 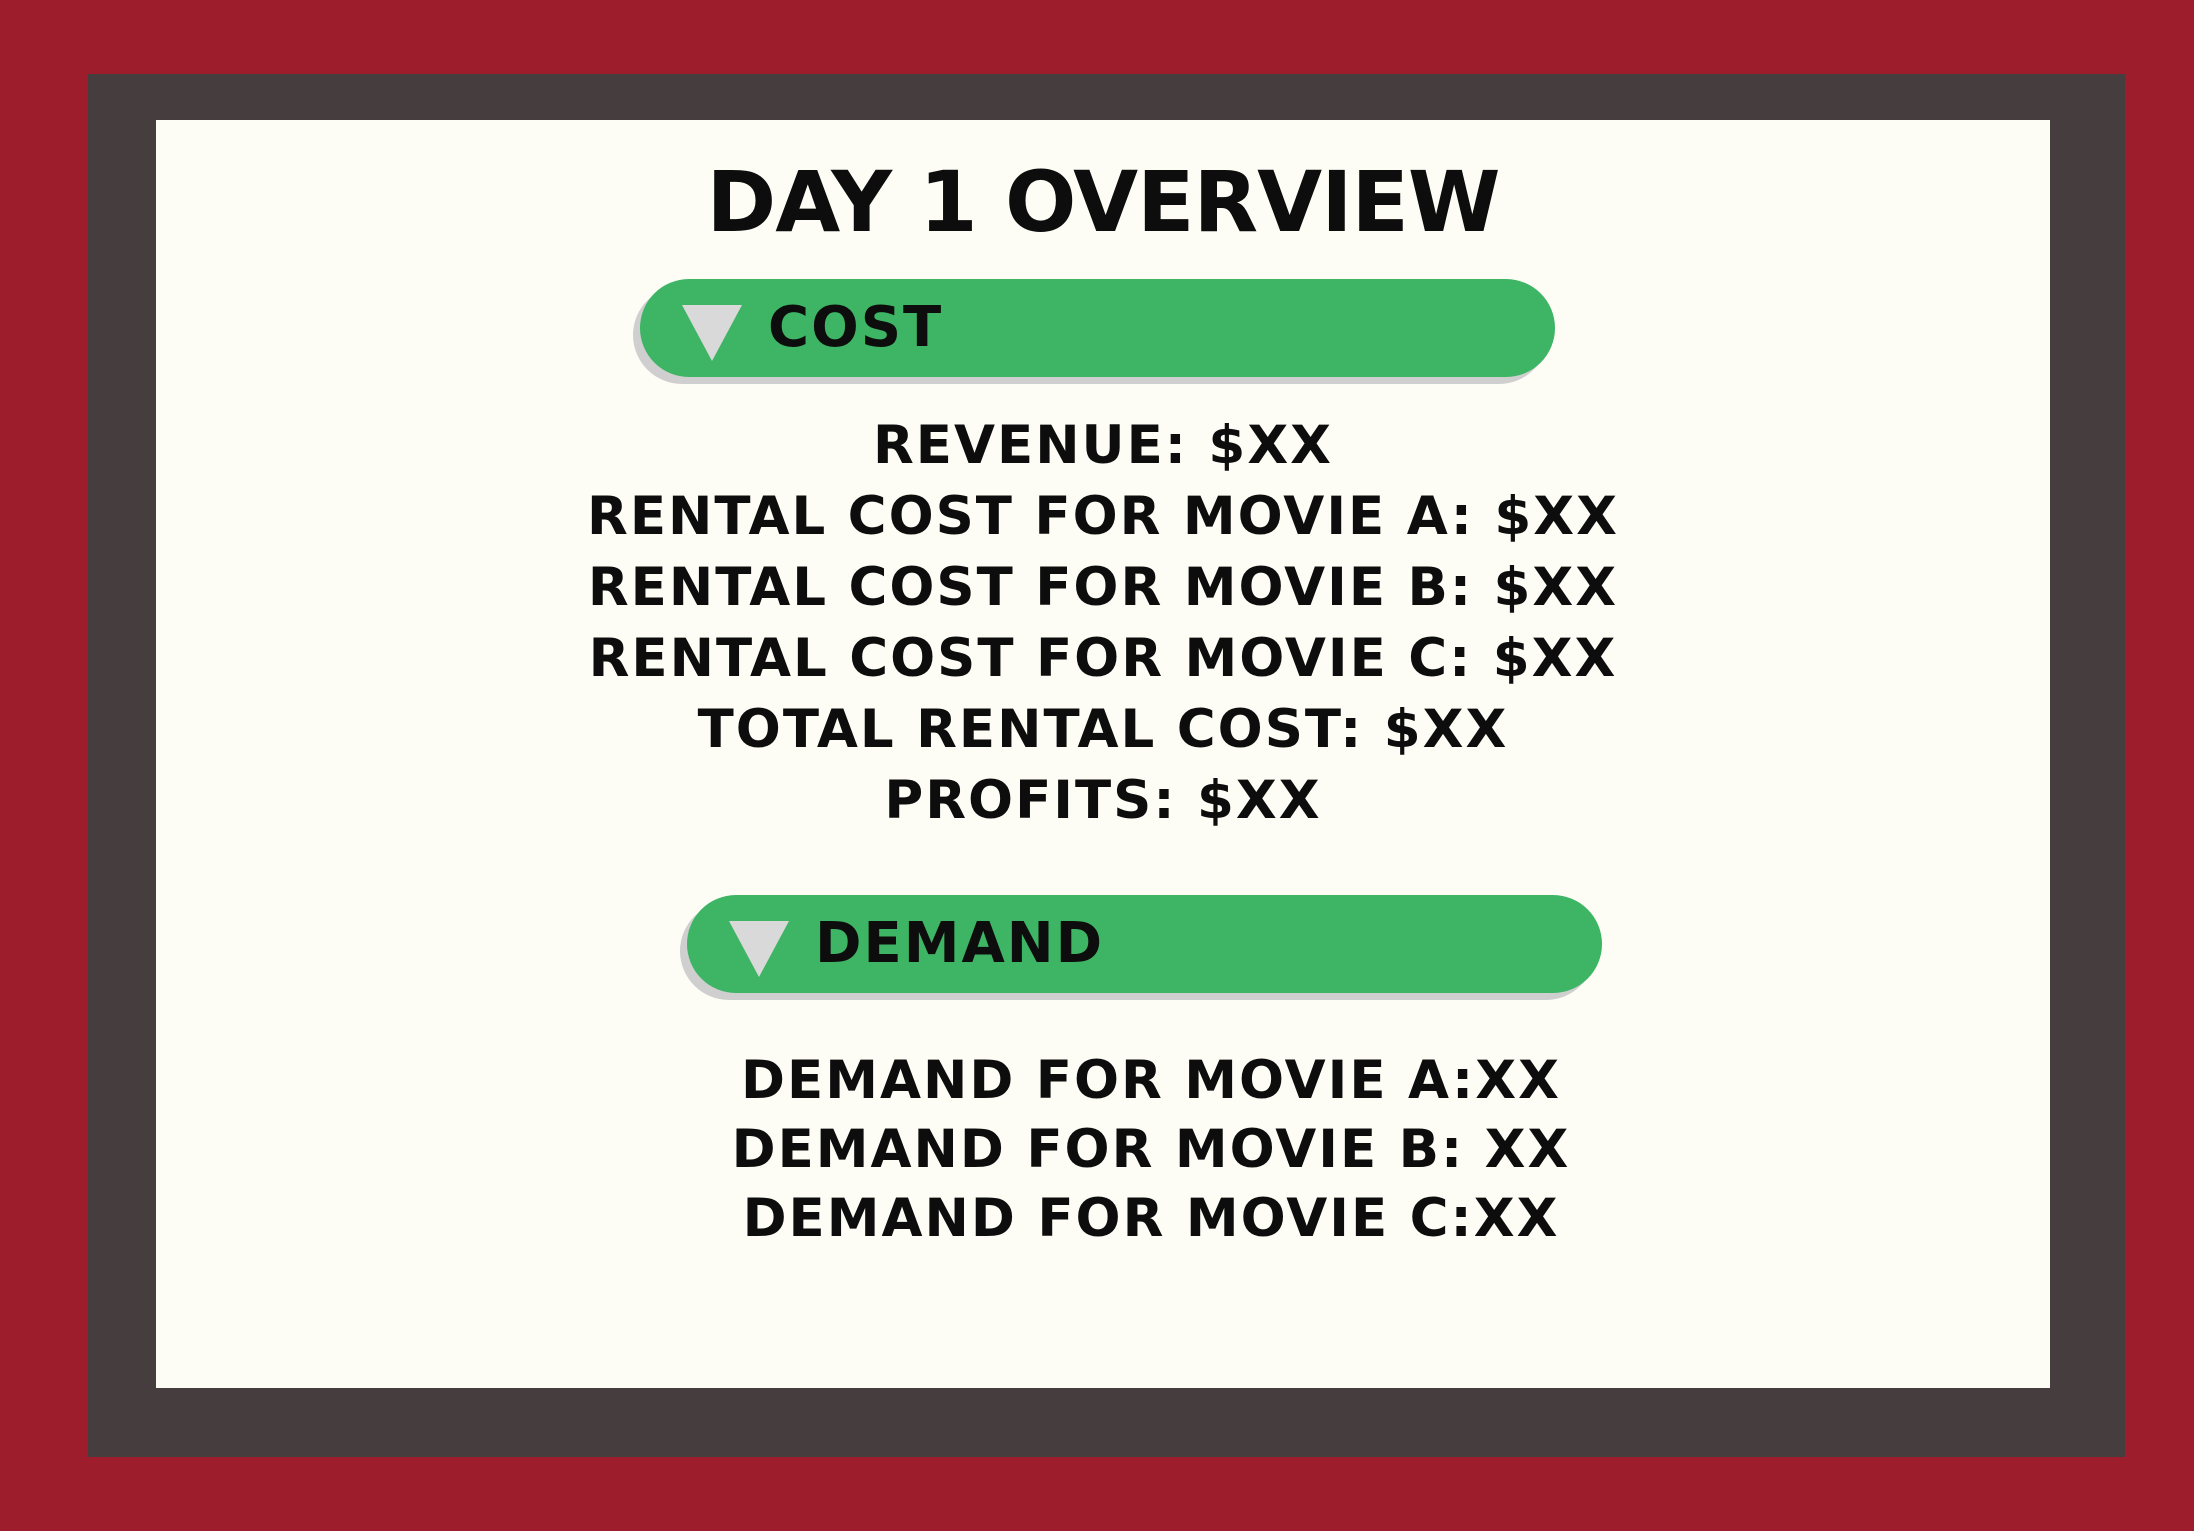 What do you see at coordinates (1151, 1149) in the screenshot?
I see `demand-movie-b-line: DEMAND FOR MOVIE B: XX` at bounding box center [1151, 1149].